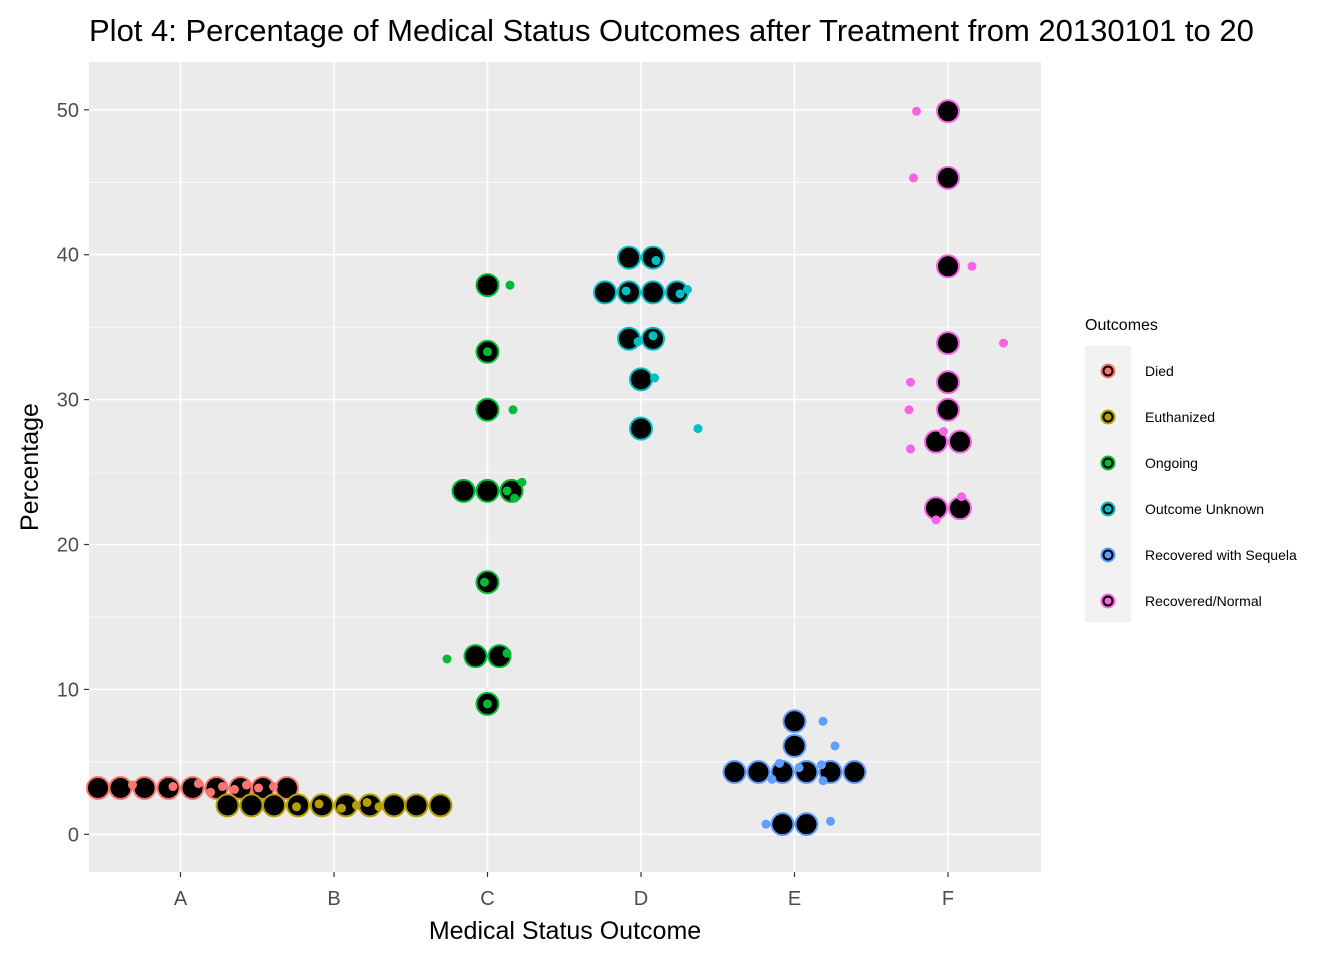 The width and height of the screenshot is (1344, 960). What do you see at coordinates (564, 891) in the screenshot?
I see `x-axis-ticks: A B C D E F` at bounding box center [564, 891].